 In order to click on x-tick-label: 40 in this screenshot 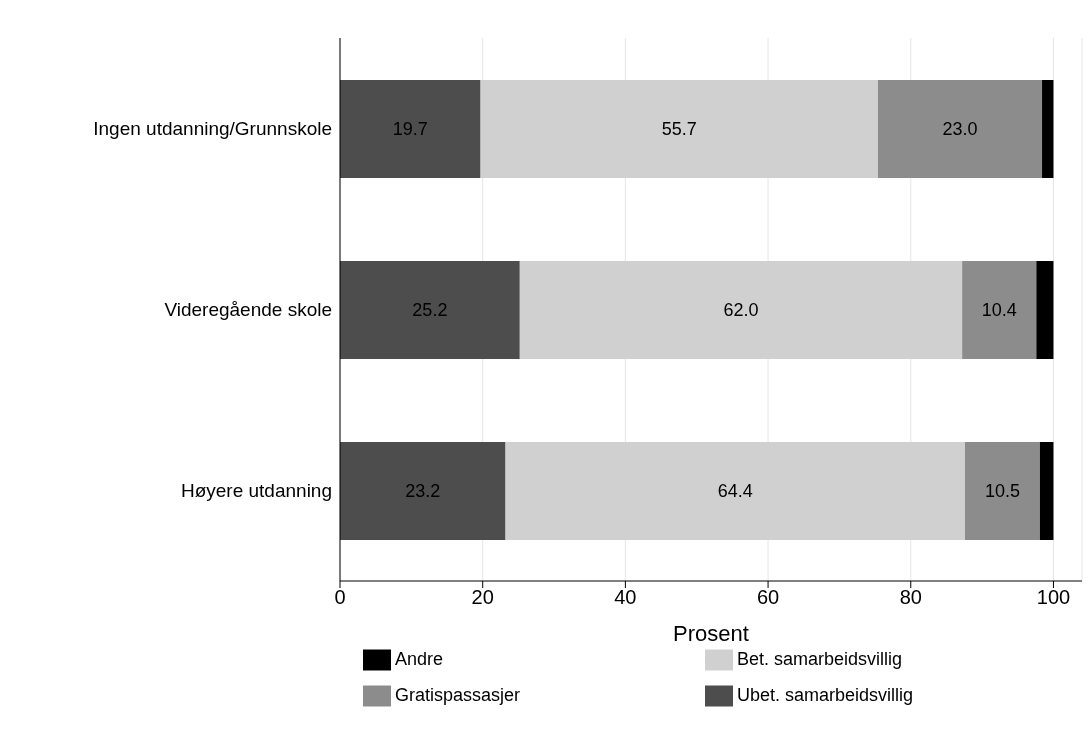, I will do `click(625, 597)`.